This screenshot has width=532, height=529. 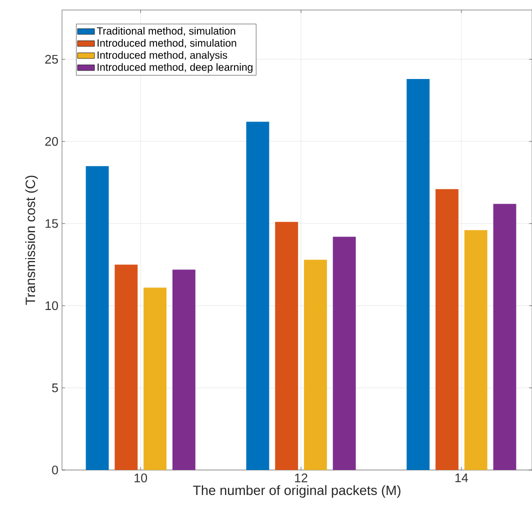 What do you see at coordinates (175, 68) in the screenshot?
I see `legend-label: Introduced method, deep learning` at bounding box center [175, 68].